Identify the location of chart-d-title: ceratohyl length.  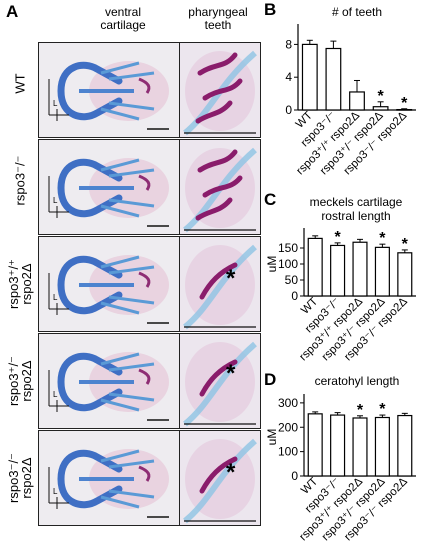
(357, 381).